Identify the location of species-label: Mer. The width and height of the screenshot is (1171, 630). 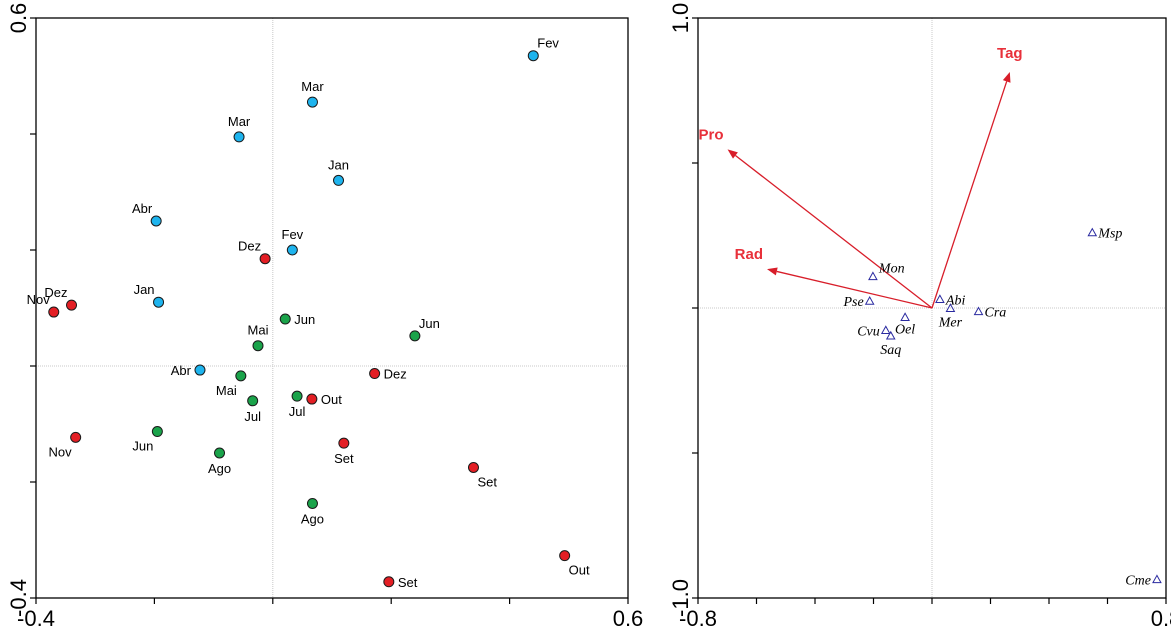
(950, 322).